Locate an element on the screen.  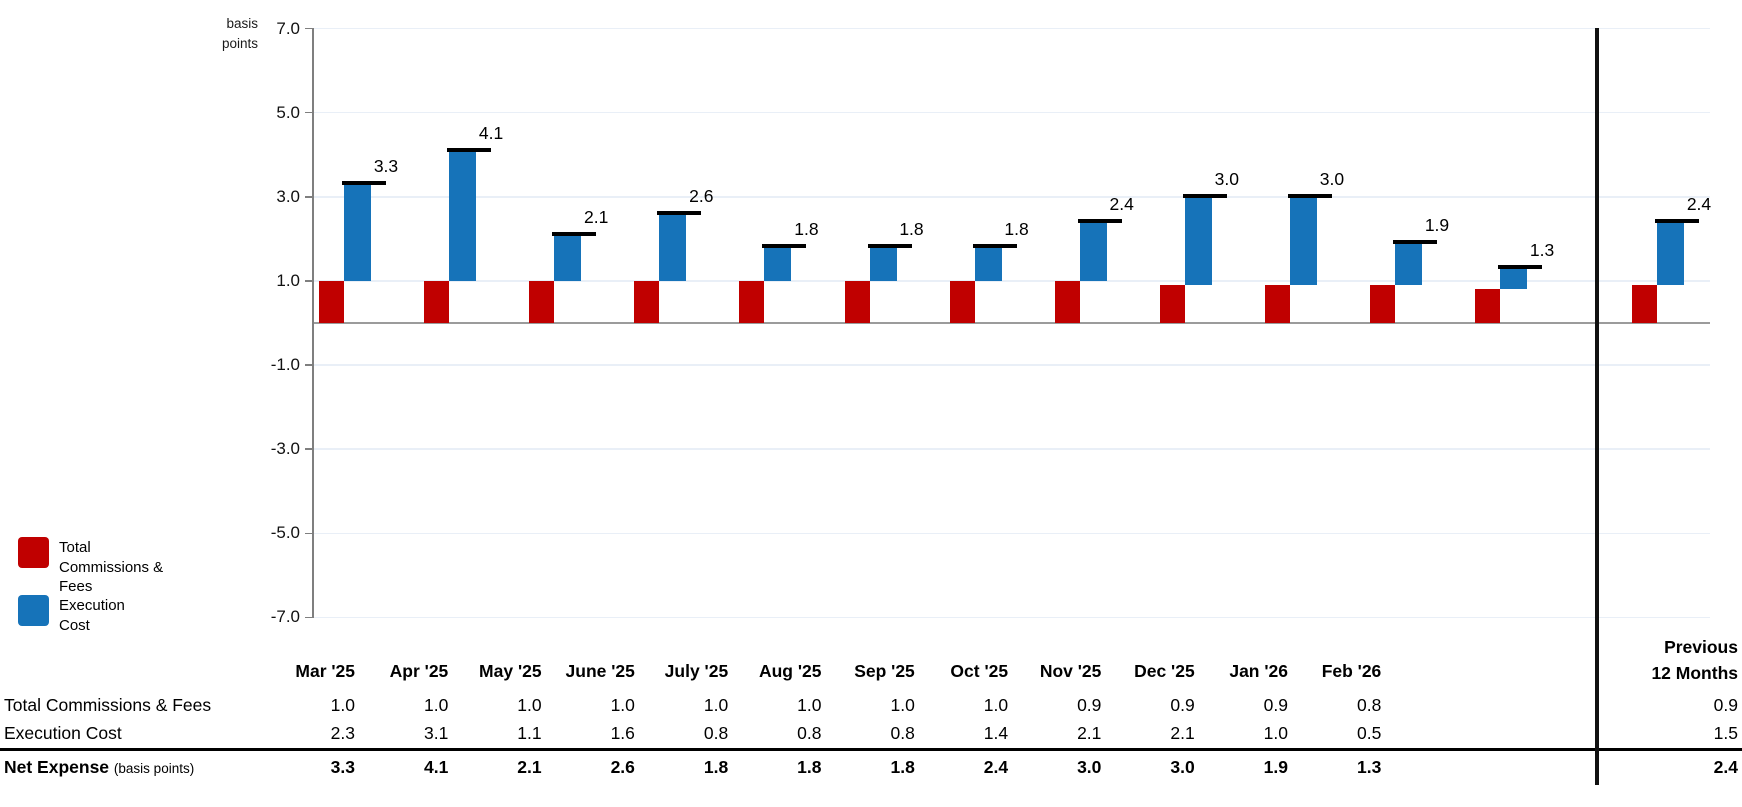
table-row-label-net-expense: Net Expense (basis points) is located at coordinates (99, 768).